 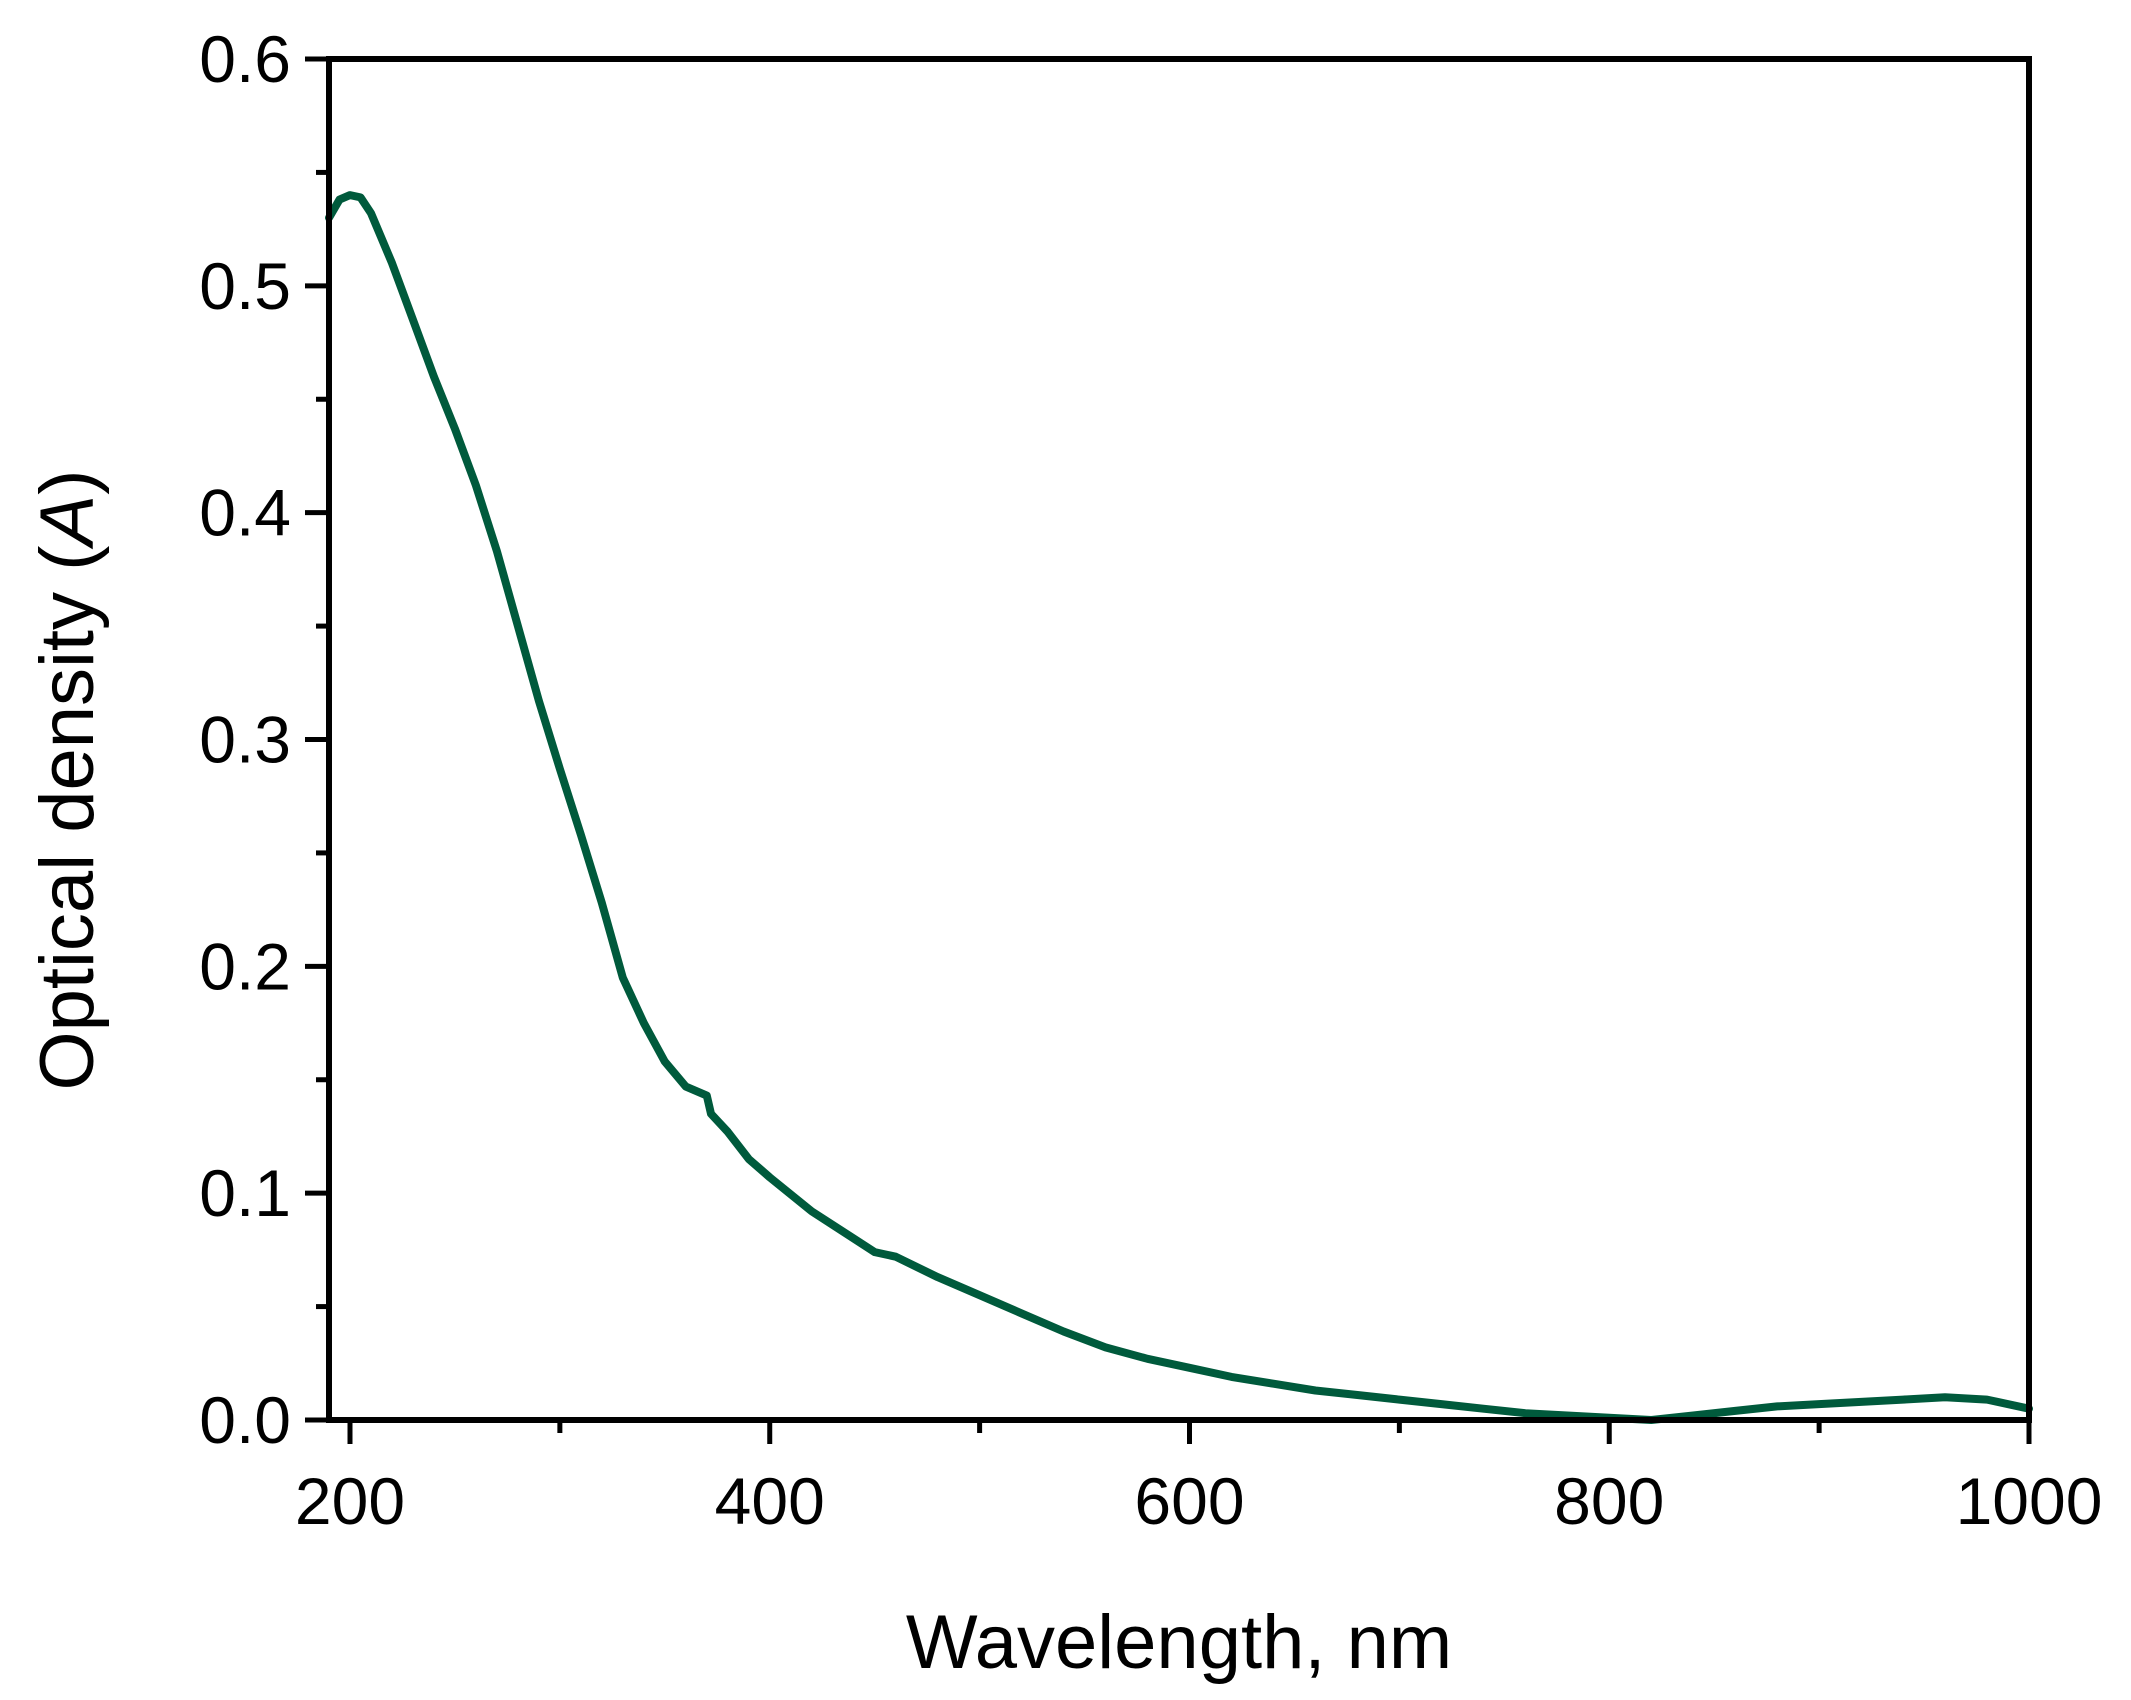 I want to click on y-tick-label: 0.2, so click(x=245, y=966).